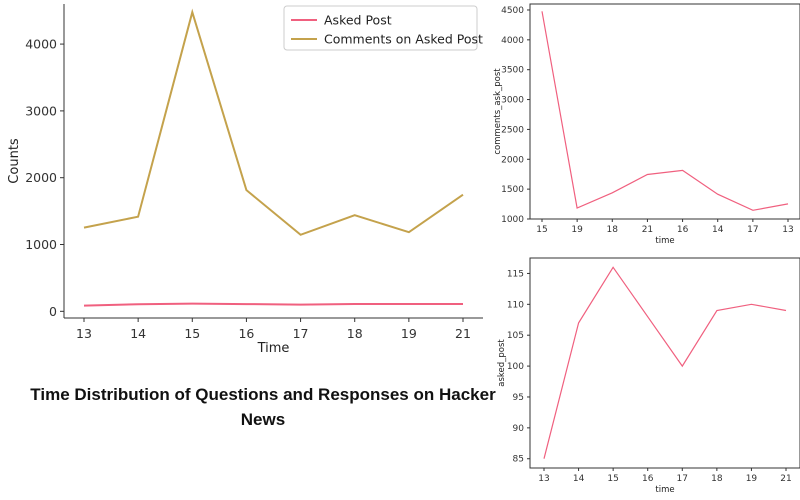 This screenshot has width=800, height=500. Describe the element at coordinates (518, 460) in the screenshot. I see `y-tick-label: 85` at that location.